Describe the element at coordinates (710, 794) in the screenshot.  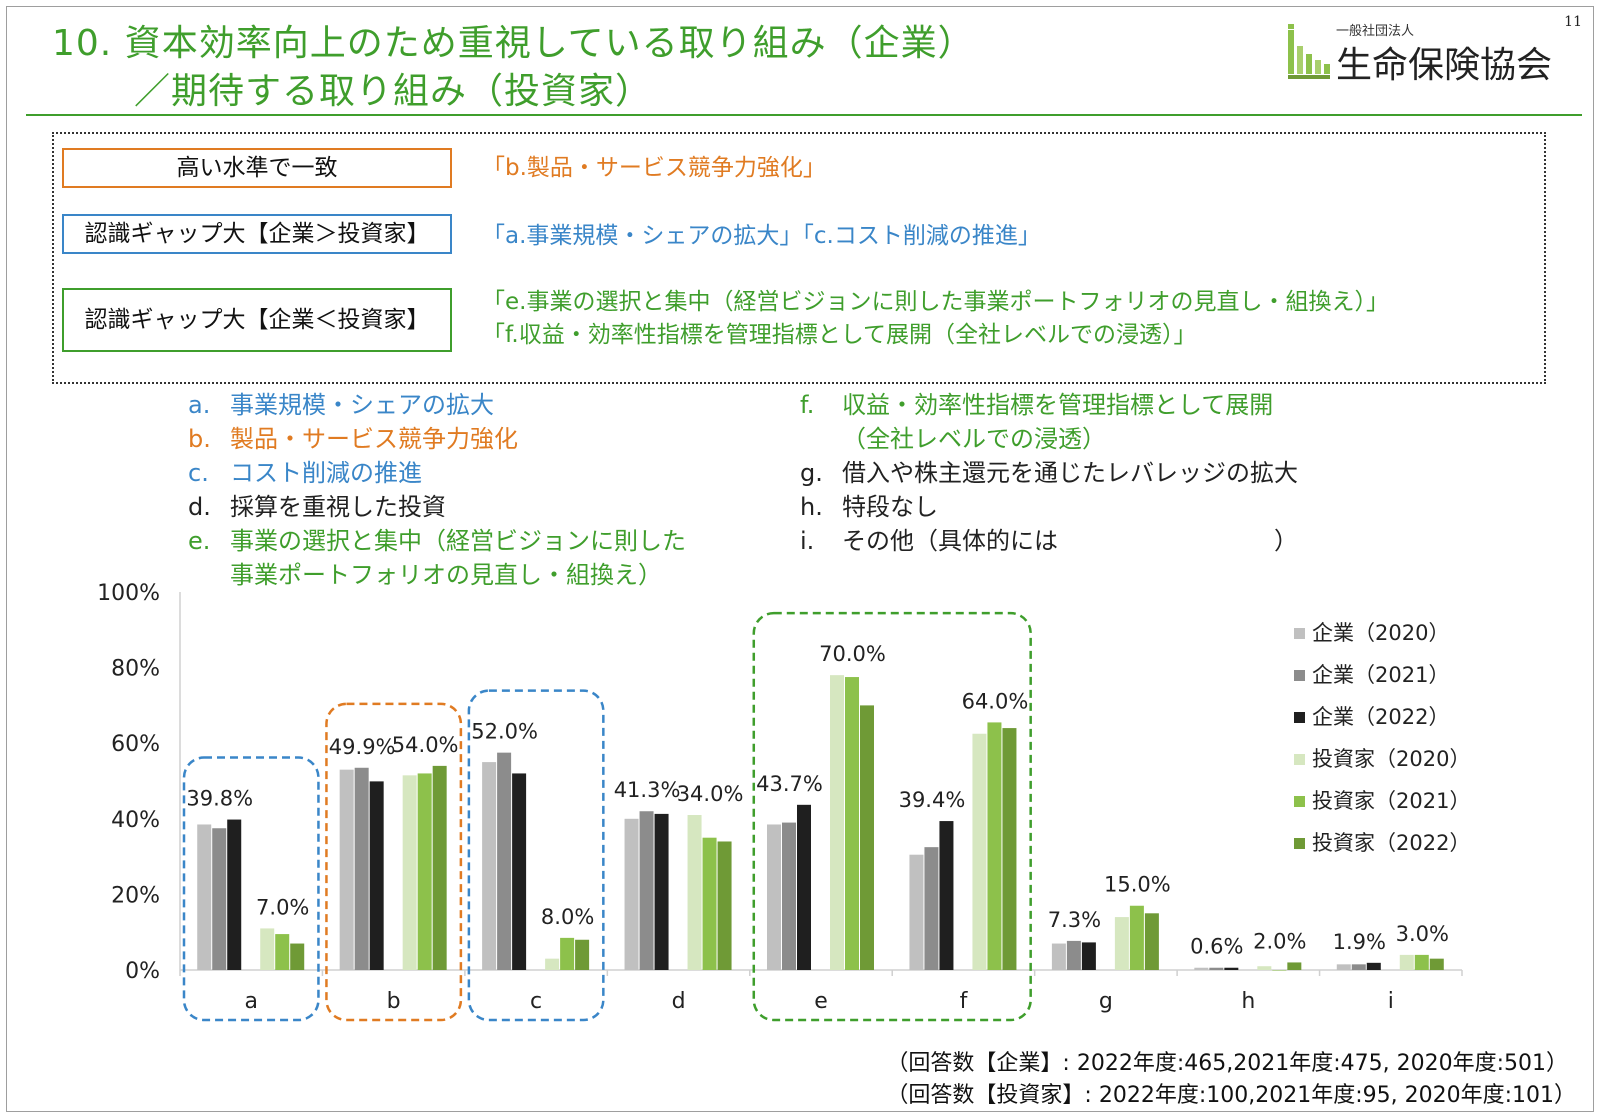
I see `data-label: 34.0%` at that location.